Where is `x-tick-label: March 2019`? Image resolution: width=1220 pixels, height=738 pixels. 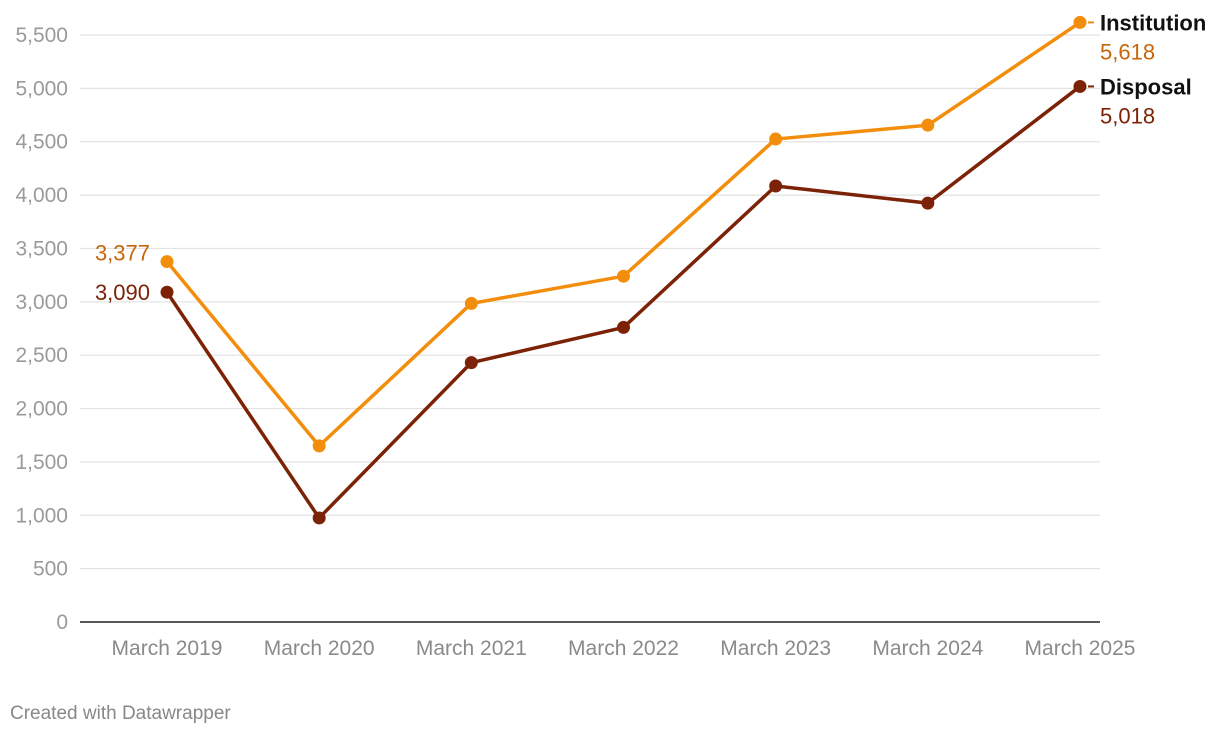
x-tick-label: March 2019 is located at coordinates (167, 648).